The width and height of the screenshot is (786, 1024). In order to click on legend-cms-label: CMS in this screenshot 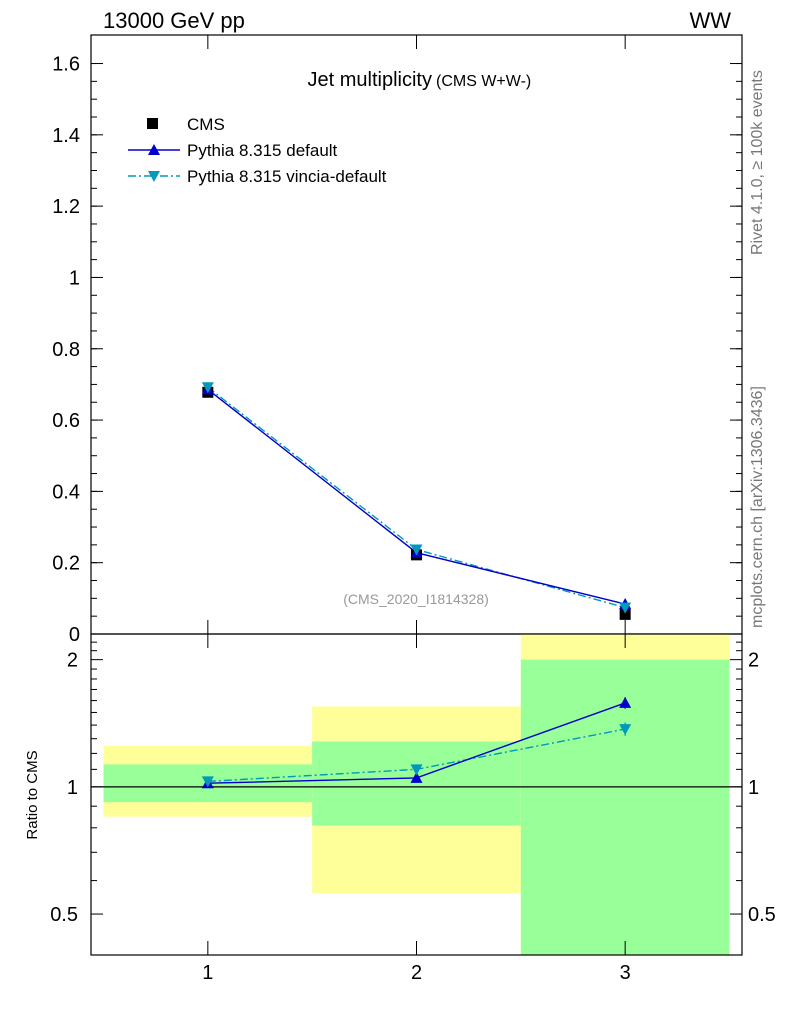, I will do `click(206, 124)`.